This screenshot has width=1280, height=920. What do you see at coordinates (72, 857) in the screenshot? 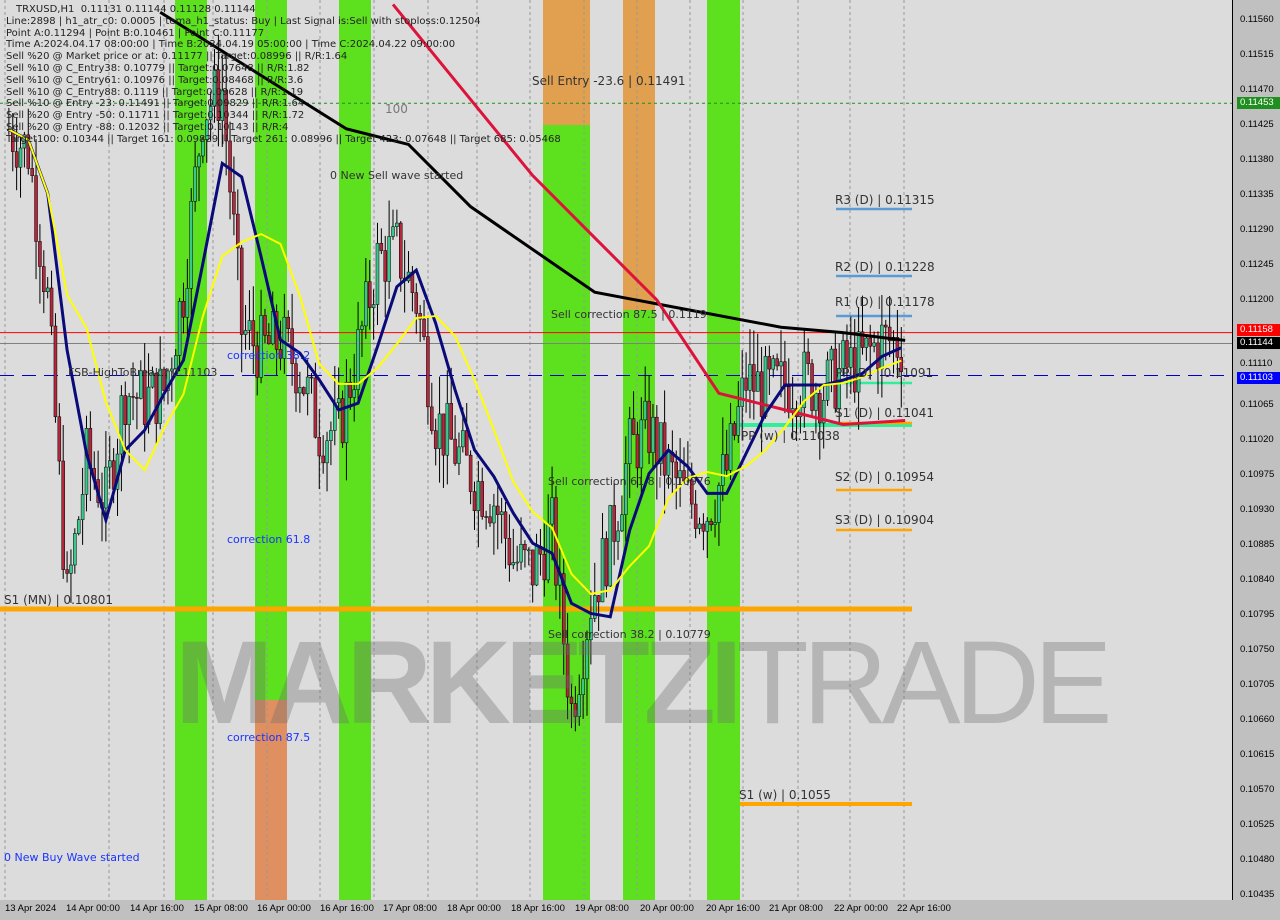
I see `new-buy-wave-label: 0 New Buy Wave started` at bounding box center [72, 857].